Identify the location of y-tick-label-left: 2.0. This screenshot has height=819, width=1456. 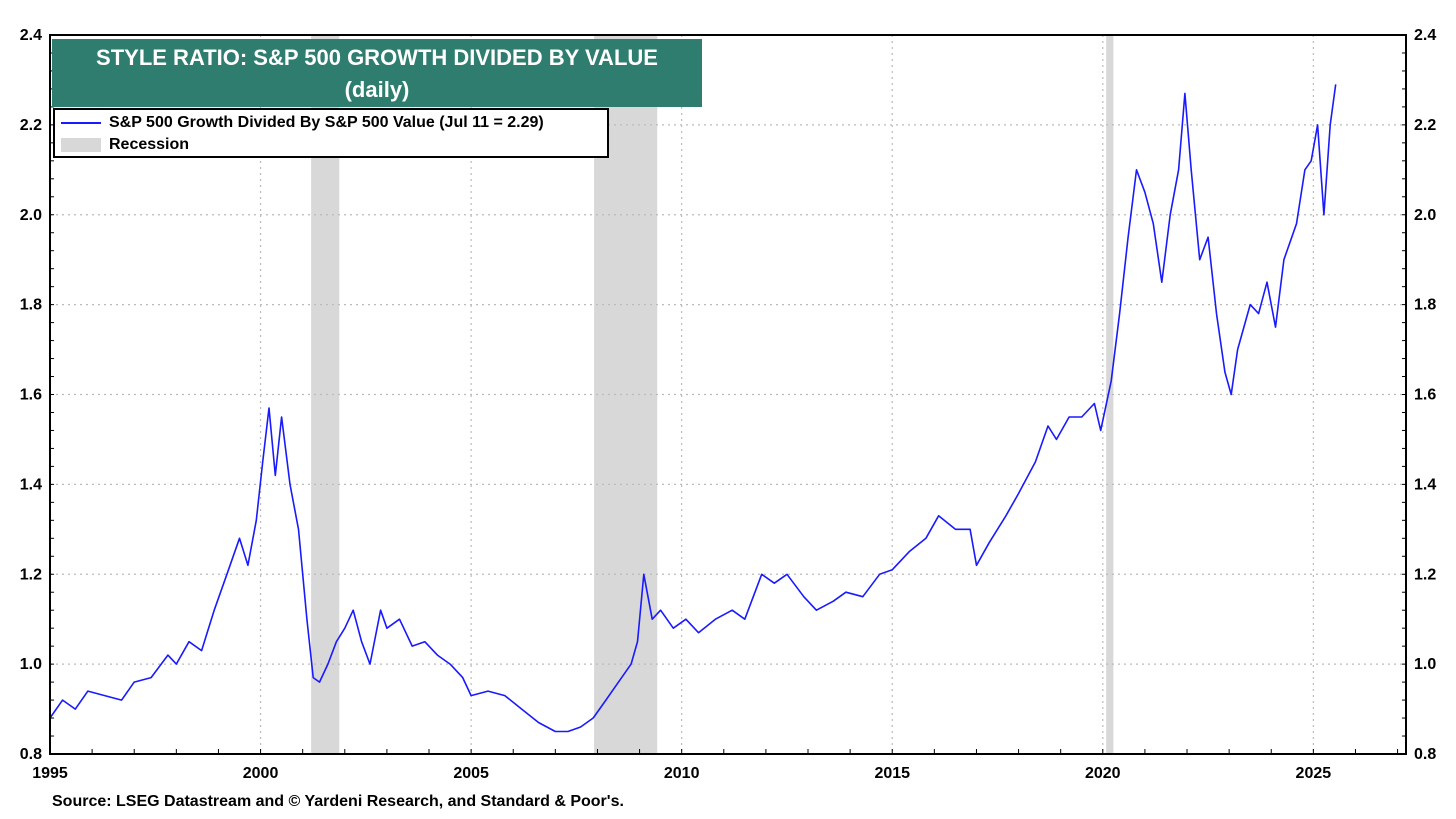
(31, 215).